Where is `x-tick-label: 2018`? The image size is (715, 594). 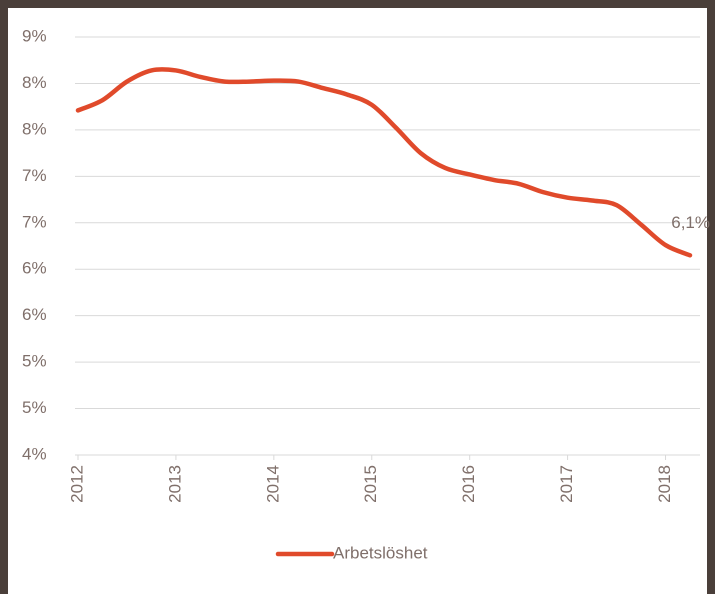
x-tick-label: 2018 is located at coordinates (664, 484).